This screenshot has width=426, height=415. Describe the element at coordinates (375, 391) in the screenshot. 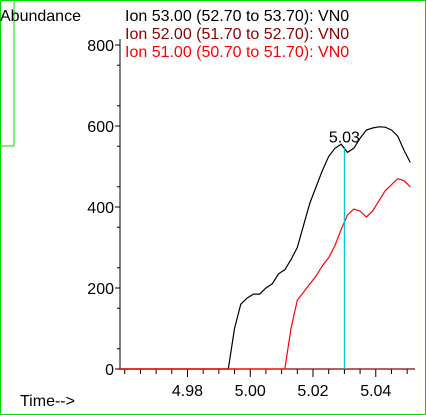

I see `x-tick-label: 5.04` at that location.